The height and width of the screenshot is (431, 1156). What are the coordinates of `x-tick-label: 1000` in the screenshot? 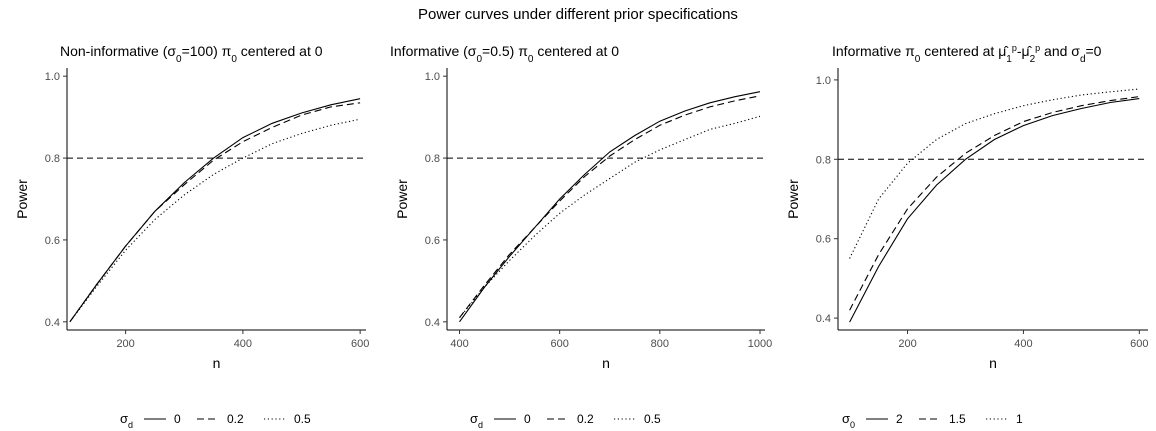 It's located at (760, 344).